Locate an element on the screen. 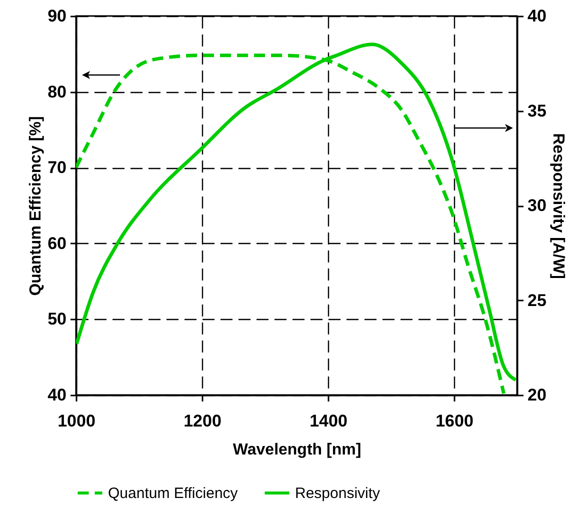 The height and width of the screenshot is (517, 587). x-tick-label: 1200 is located at coordinates (203, 421).